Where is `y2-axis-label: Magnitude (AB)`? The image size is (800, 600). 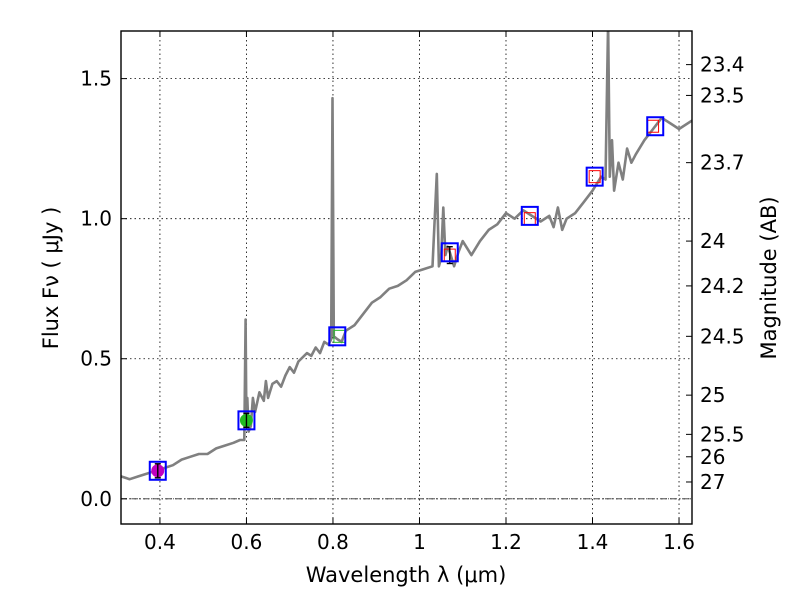
y2-axis-label: Magnitude (AB) is located at coordinates (769, 277).